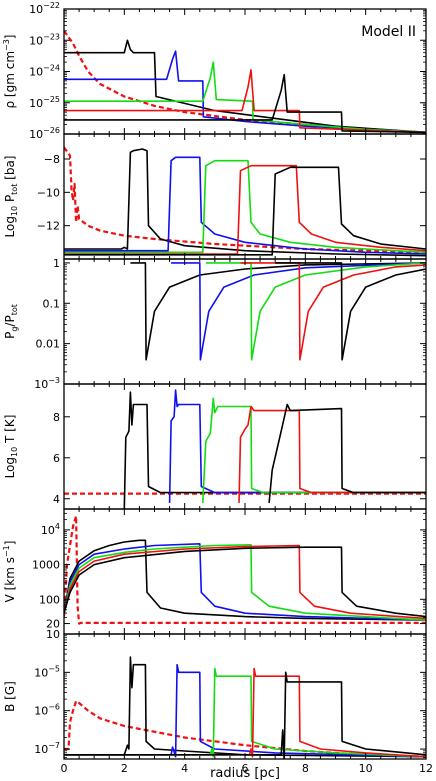 The width and height of the screenshot is (436, 781). I want to click on y-tick-label: 0.1, so click(52, 303).